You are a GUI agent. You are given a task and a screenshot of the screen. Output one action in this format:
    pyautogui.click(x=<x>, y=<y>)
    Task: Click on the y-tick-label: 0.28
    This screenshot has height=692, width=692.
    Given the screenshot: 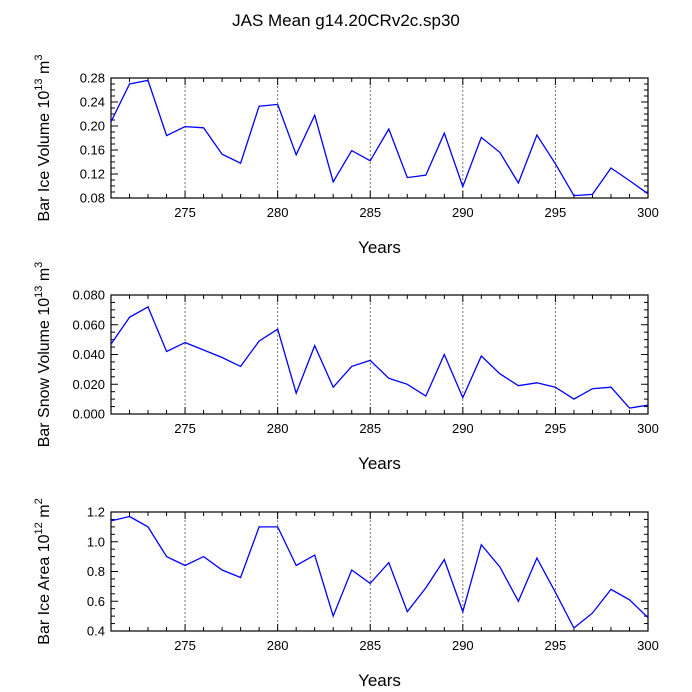 What is the action you would take?
    pyautogui.click(x=92, y=78)
    